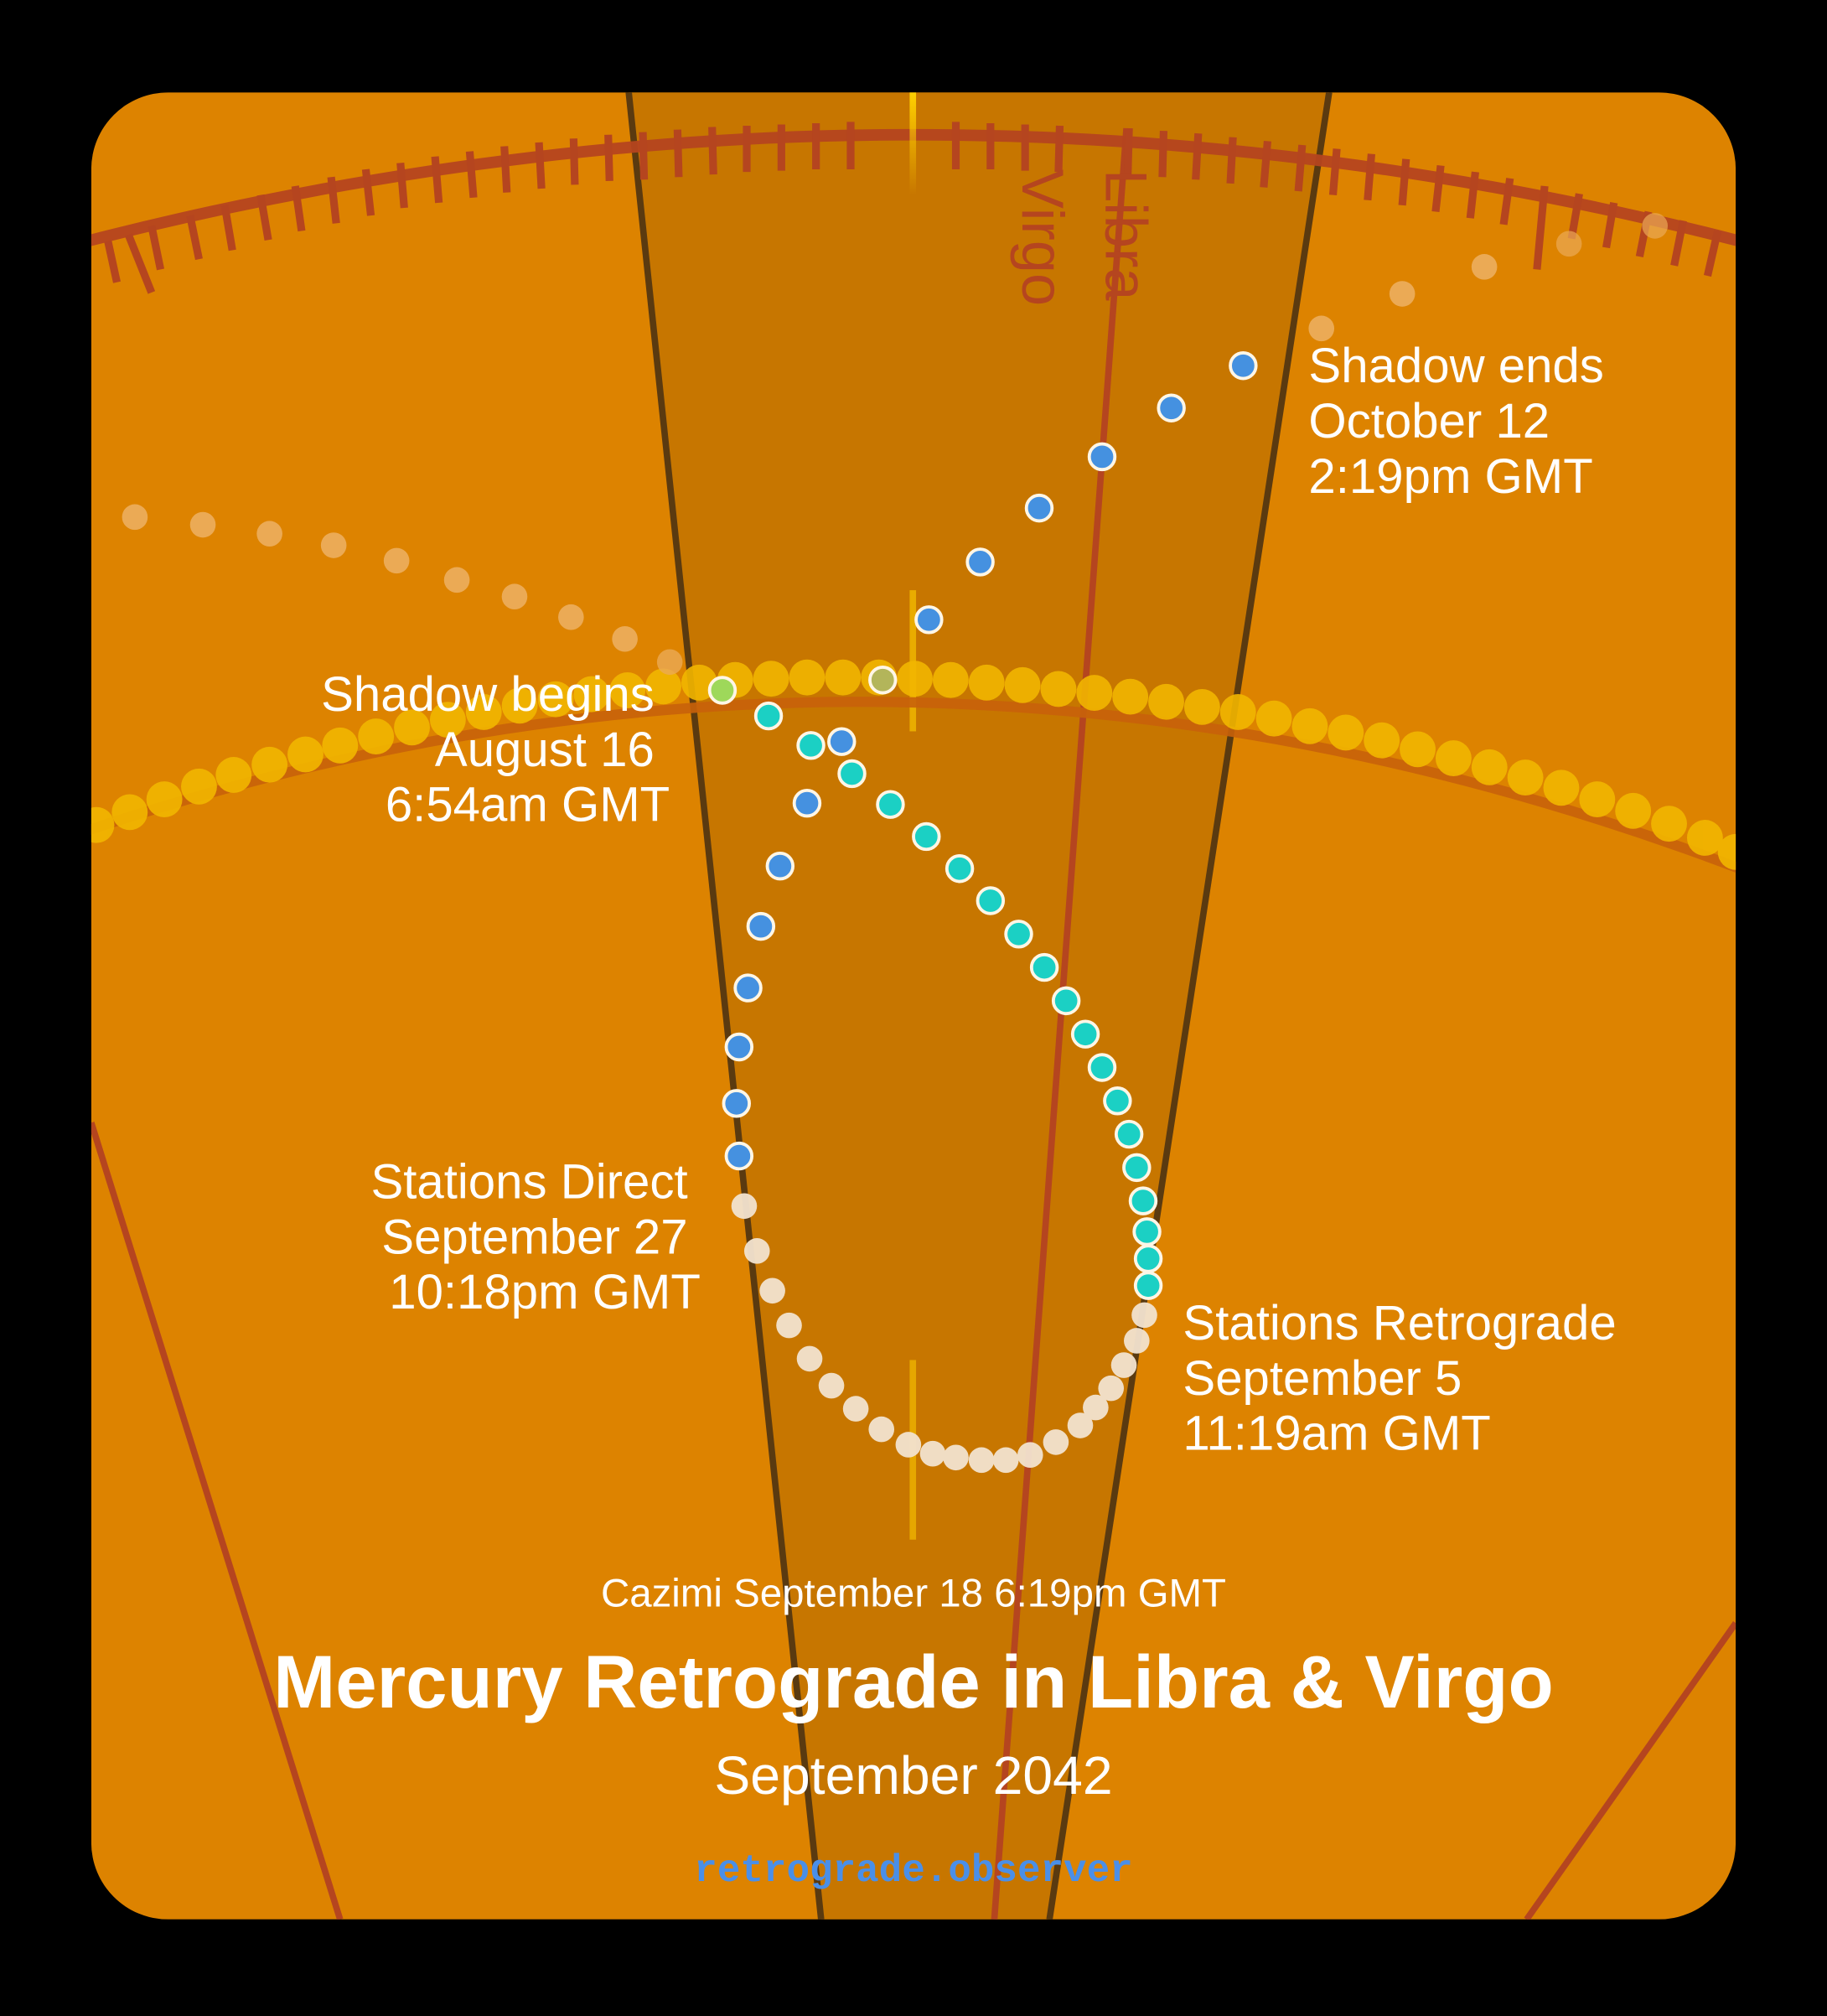  I want to click on retrograde-dots, so click(944, 1334).